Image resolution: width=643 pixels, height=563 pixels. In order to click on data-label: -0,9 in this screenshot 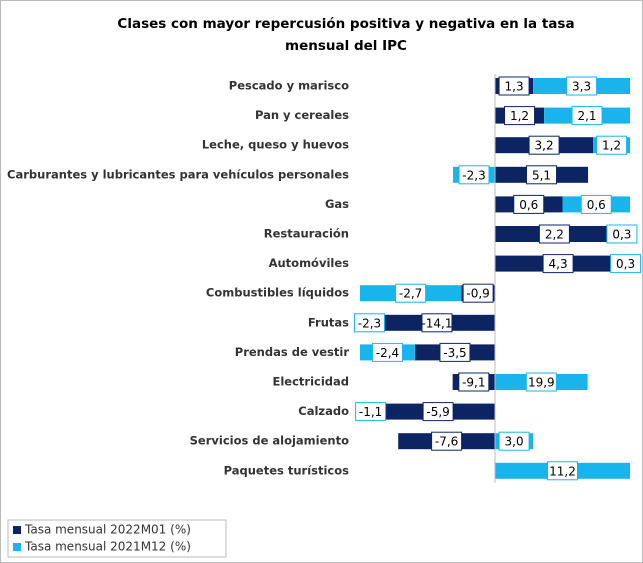, I will do `click(477, 294)`.